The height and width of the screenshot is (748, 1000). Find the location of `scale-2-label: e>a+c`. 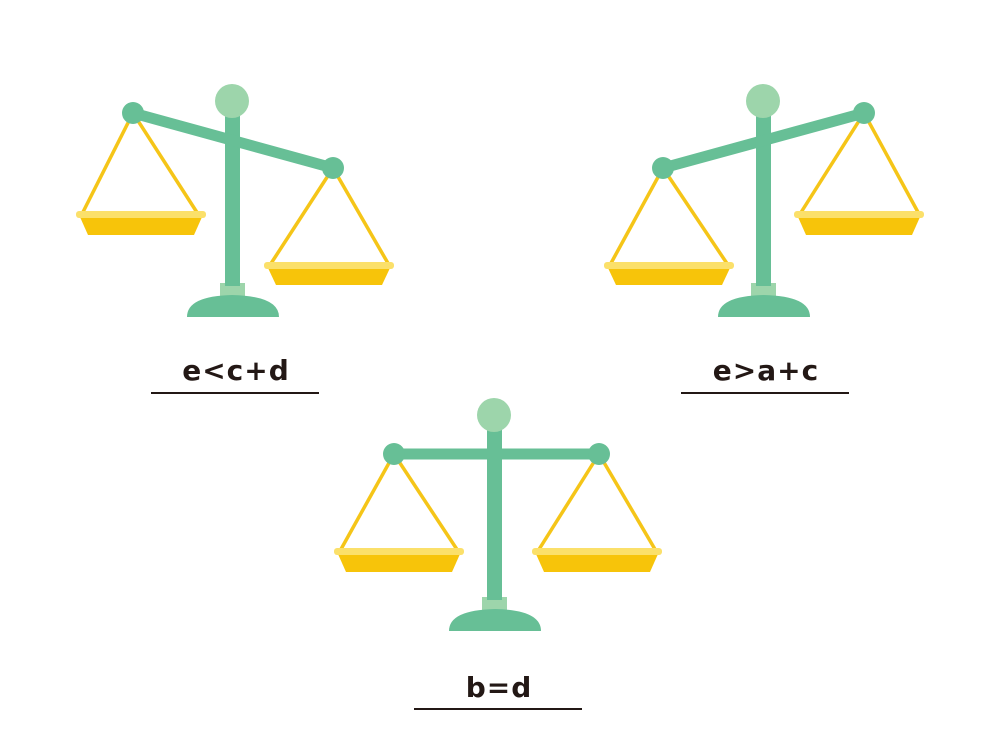

scale-2-label: e>a+c is located at coordinates (766, 370).